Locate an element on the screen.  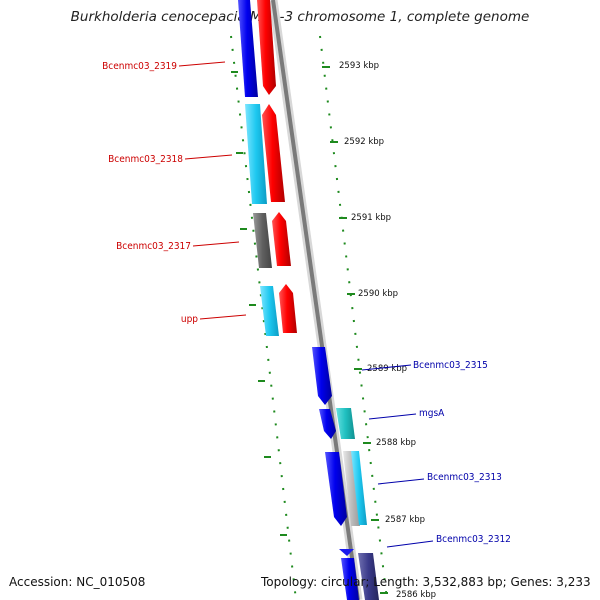
tick-label-2588: 2588 kbp is located at coordinates (396, 443).